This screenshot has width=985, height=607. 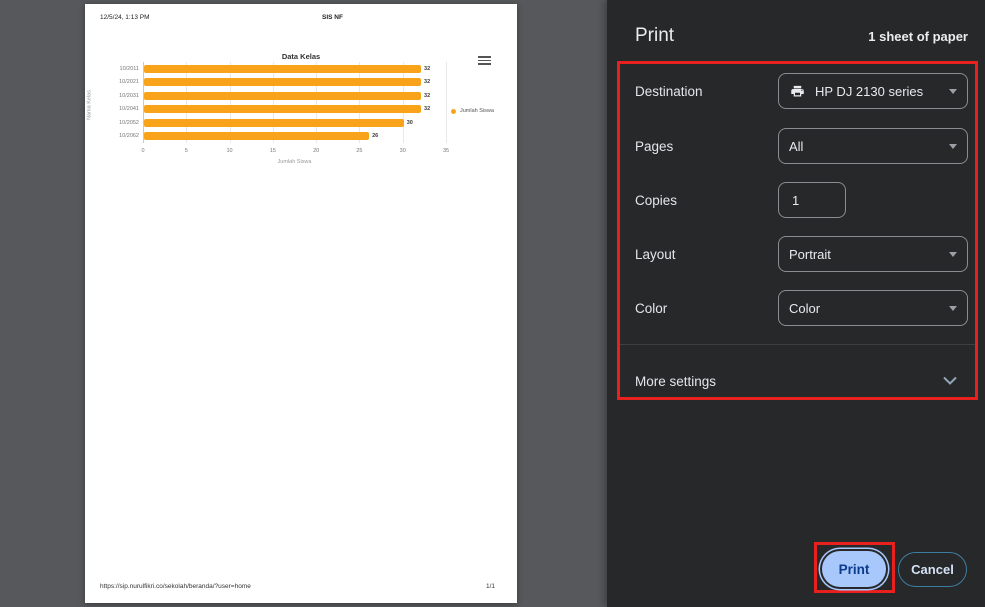 I want to click on x-tick-label: 30, so click(x=402, y=151).